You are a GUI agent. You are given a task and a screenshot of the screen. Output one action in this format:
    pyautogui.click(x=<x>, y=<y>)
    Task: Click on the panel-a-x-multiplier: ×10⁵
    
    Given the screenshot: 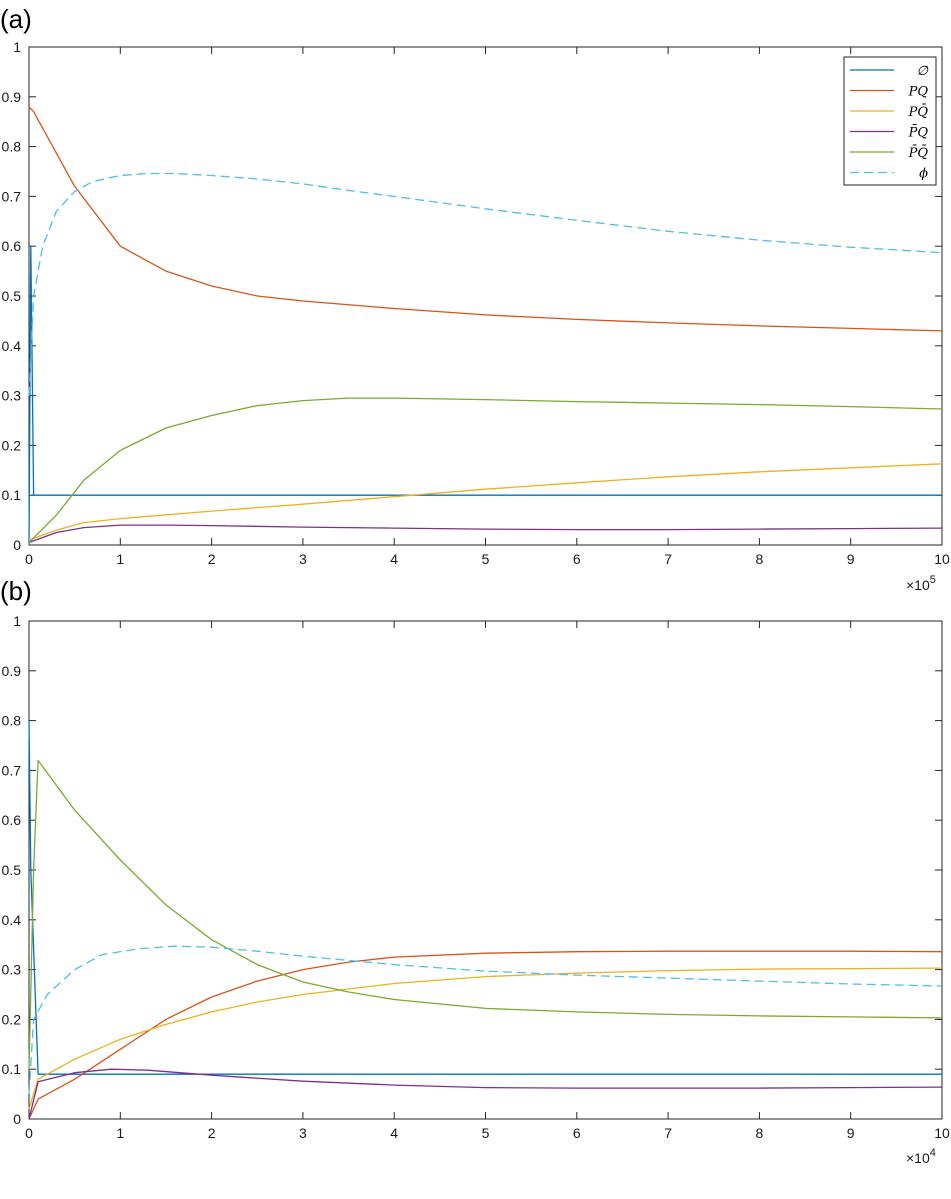 What is the action you would take?
    pyautogui.click(x=921, y=583)
    